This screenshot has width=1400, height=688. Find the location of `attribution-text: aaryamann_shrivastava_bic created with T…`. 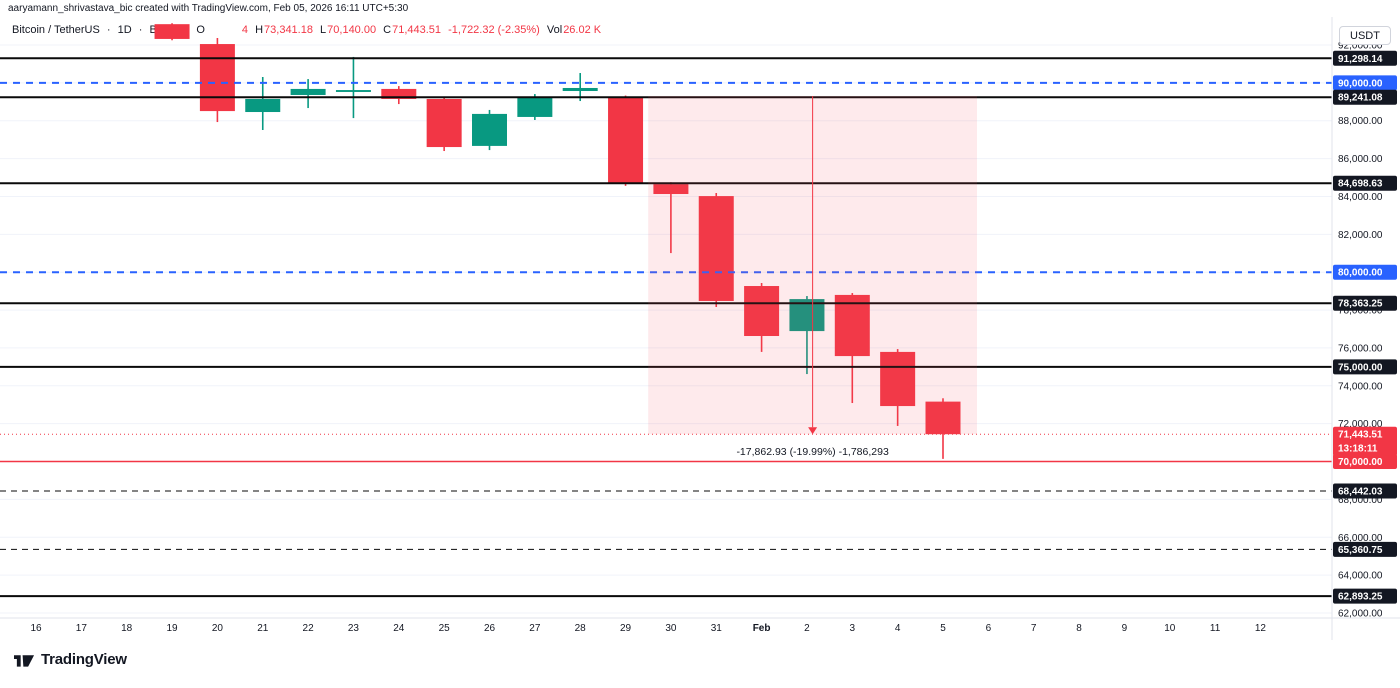

attribution-text: aaryamann_shrivastava_bic created with T… is located at coordinates (208, 8).